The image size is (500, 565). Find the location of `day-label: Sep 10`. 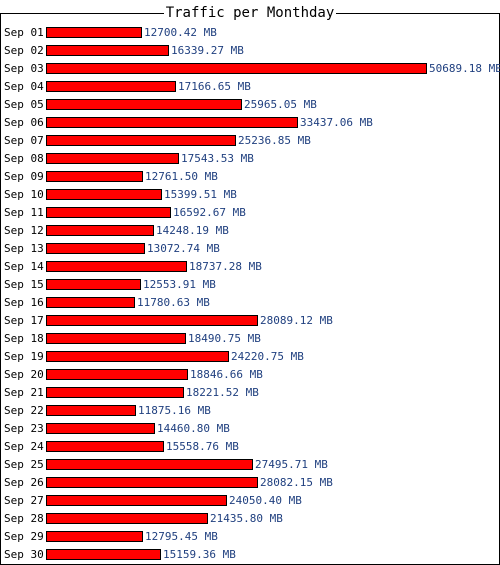

day-label: Sep 10 is located at coordinates (24, 194).